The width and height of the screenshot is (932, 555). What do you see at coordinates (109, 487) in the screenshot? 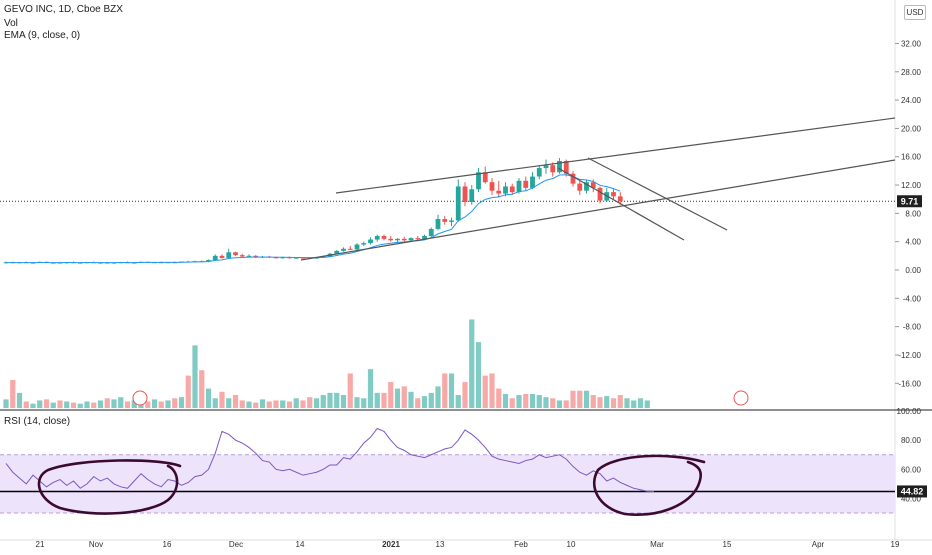
I see `annotation-loop-left` at bounding box center [109, 487].